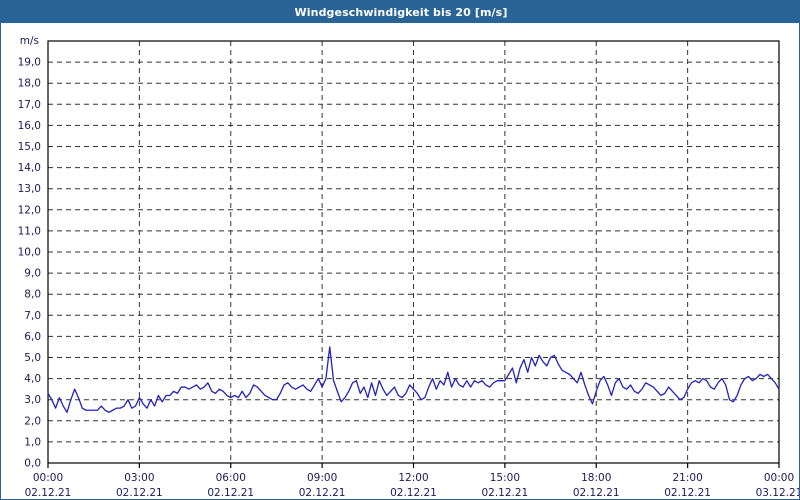  I want to click on series-line, so click(413, 380).